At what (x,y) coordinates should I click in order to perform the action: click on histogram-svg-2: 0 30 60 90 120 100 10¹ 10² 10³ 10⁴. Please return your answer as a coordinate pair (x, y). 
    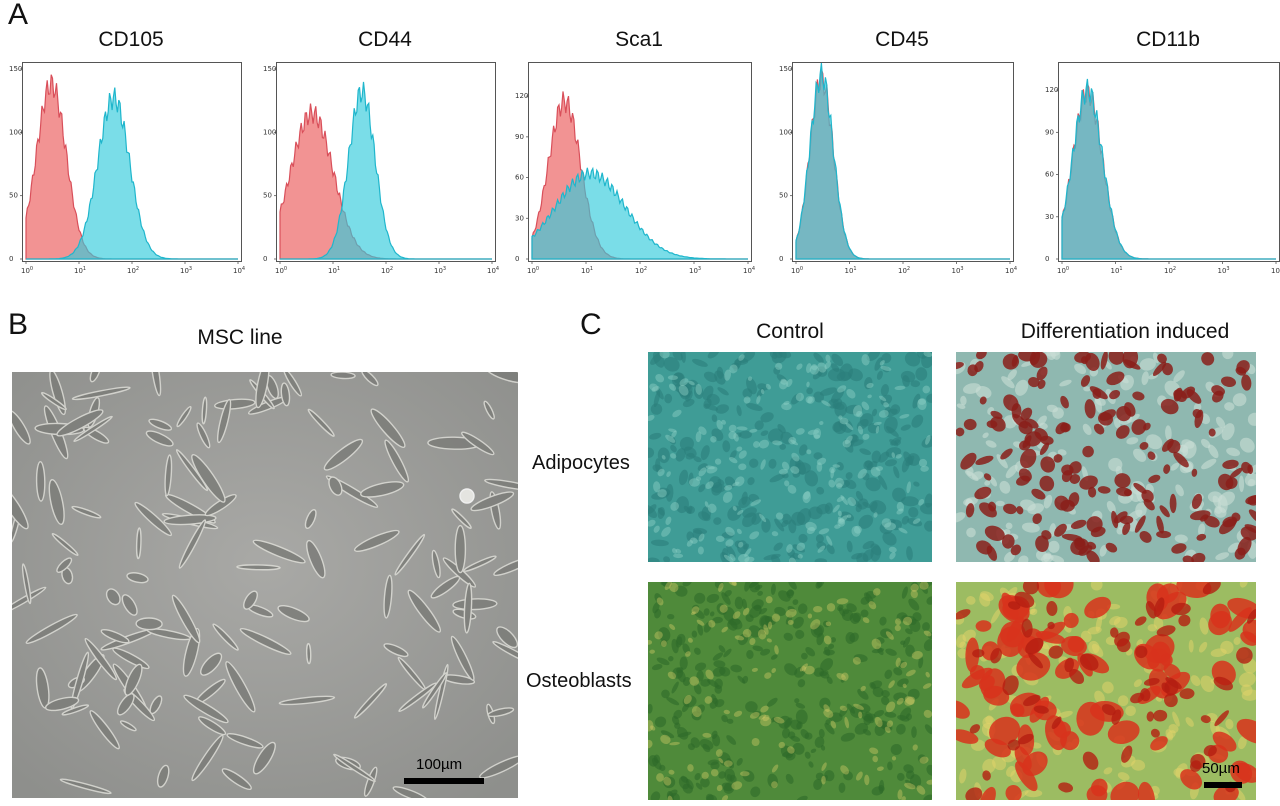
    Looking at the image, I should click on (635, 183).